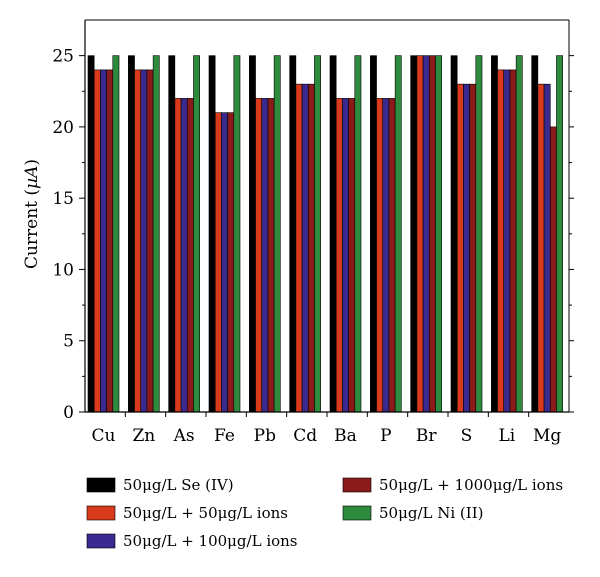 The image size is (600, 577). I want to click on x-tick-label-s: S, so click(467, 436).